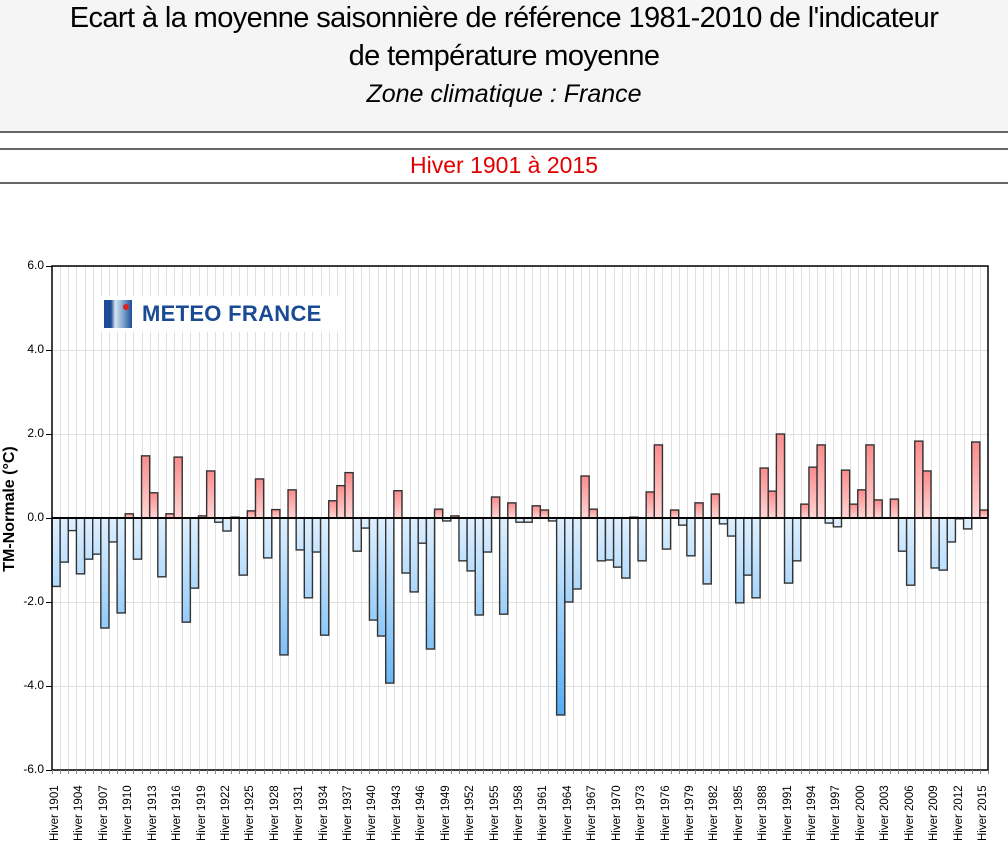  I want to click on x-tick-label: Hiver 1931, so click(299, 813).